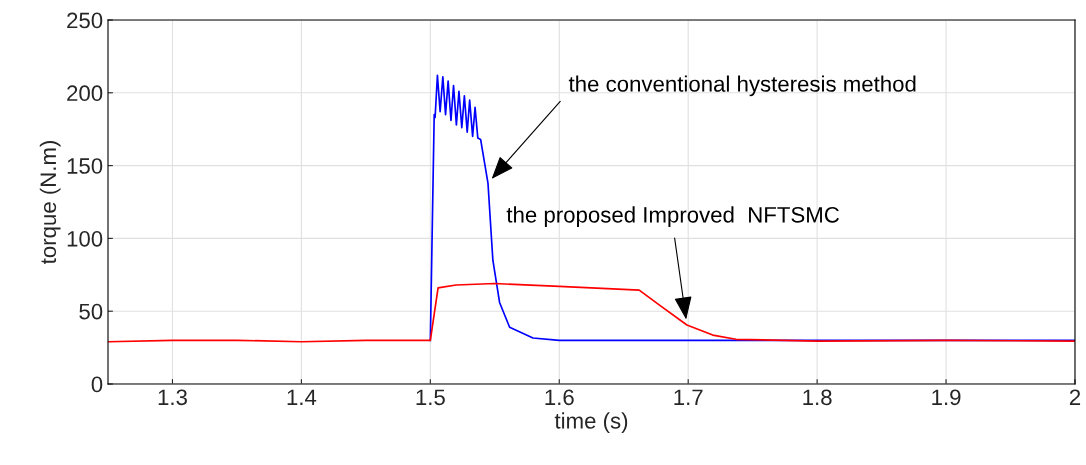 Image resolution: width=1086 pixels, height=465 pixels. Describe the element at coordinates (946, 397) in the screenshot. I see `x-tick-label: 1.9` at that location.